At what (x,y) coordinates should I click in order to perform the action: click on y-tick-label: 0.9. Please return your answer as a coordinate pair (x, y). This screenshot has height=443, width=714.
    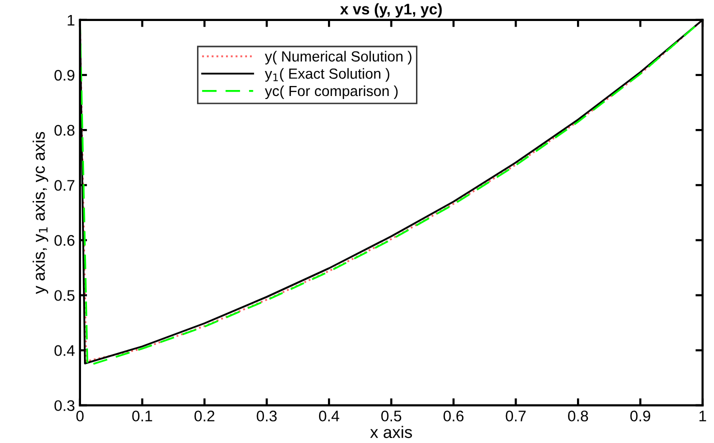
    Looking at the image, I should click on (64, 75).